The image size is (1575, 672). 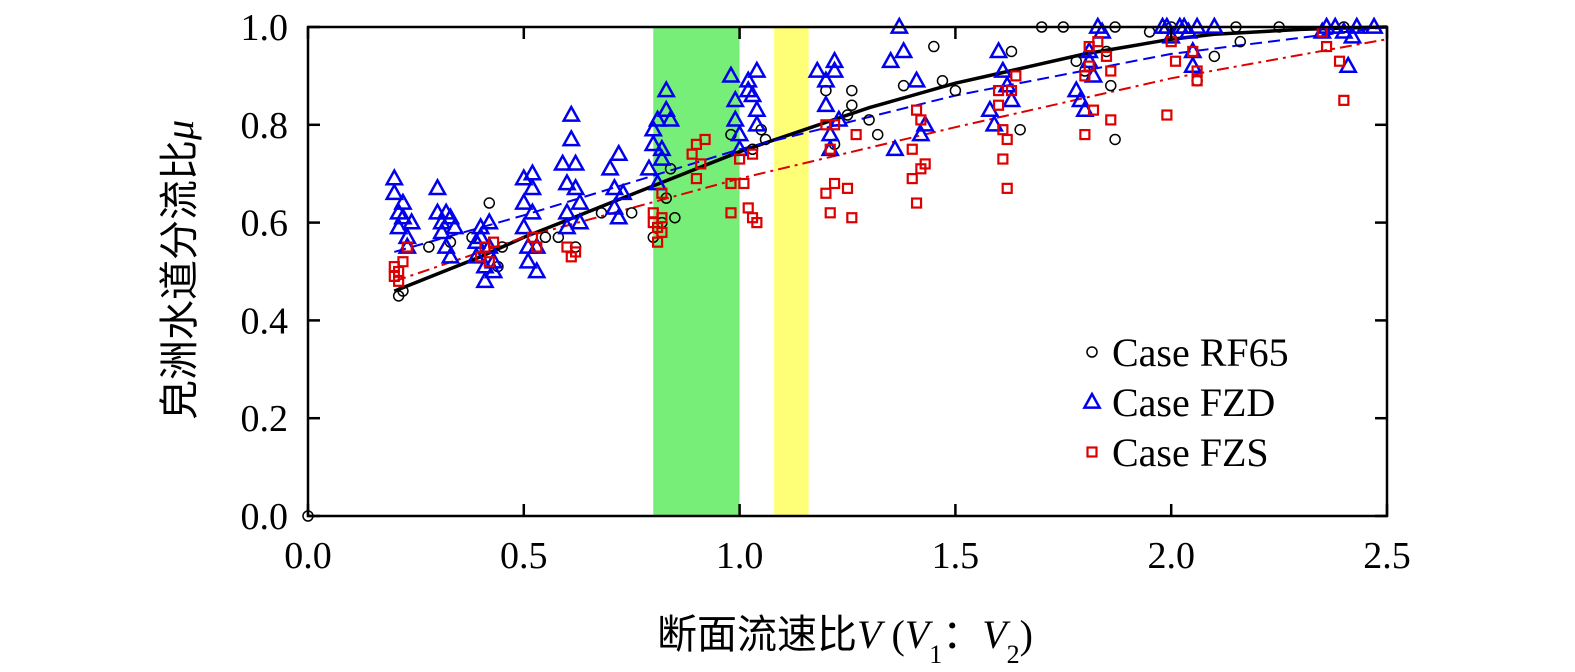 I want to click on y-tick-label: 0.0, so click(x=265, y=517).